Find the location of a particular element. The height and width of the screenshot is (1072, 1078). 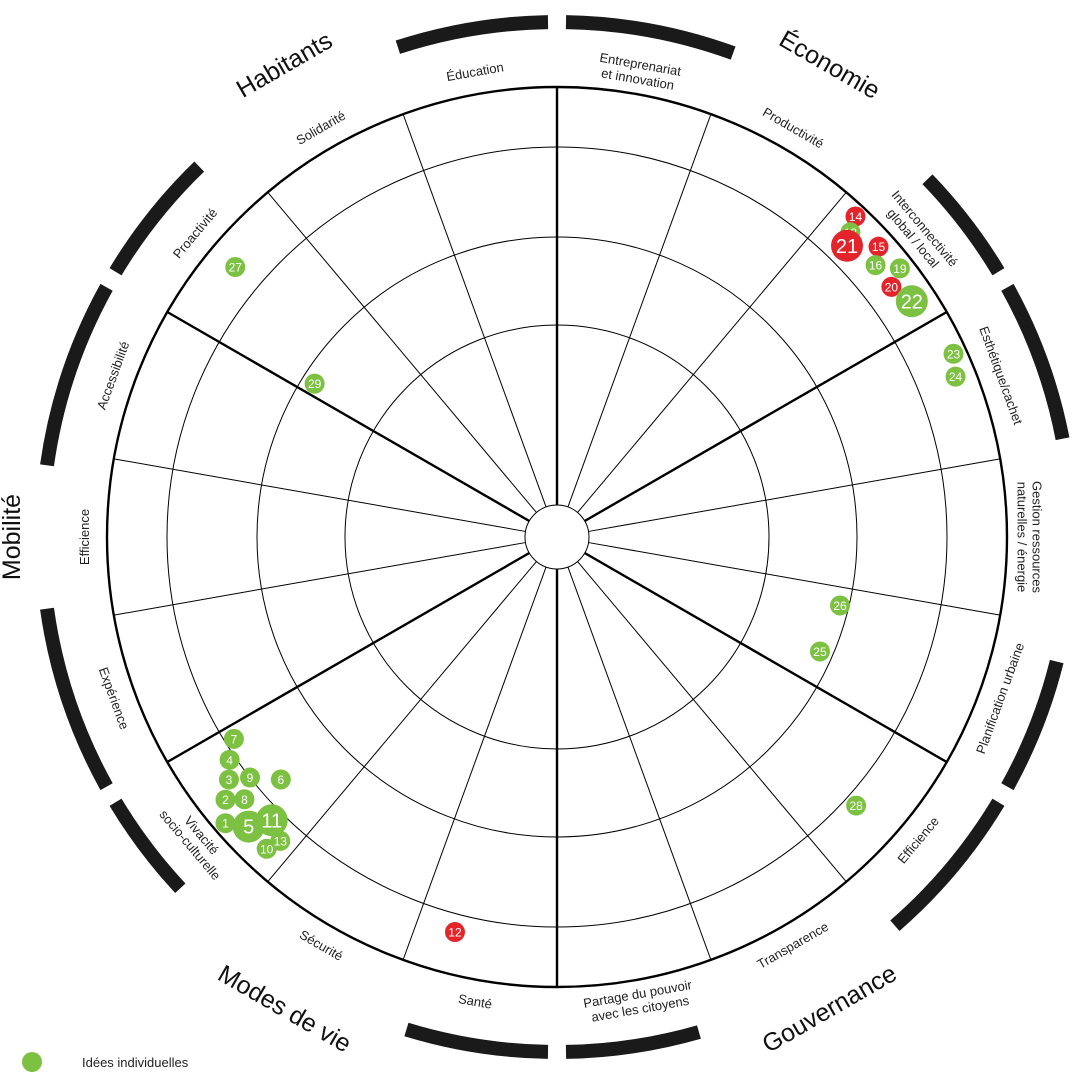

idea-number: 23 is located at coordinates (954, 354).